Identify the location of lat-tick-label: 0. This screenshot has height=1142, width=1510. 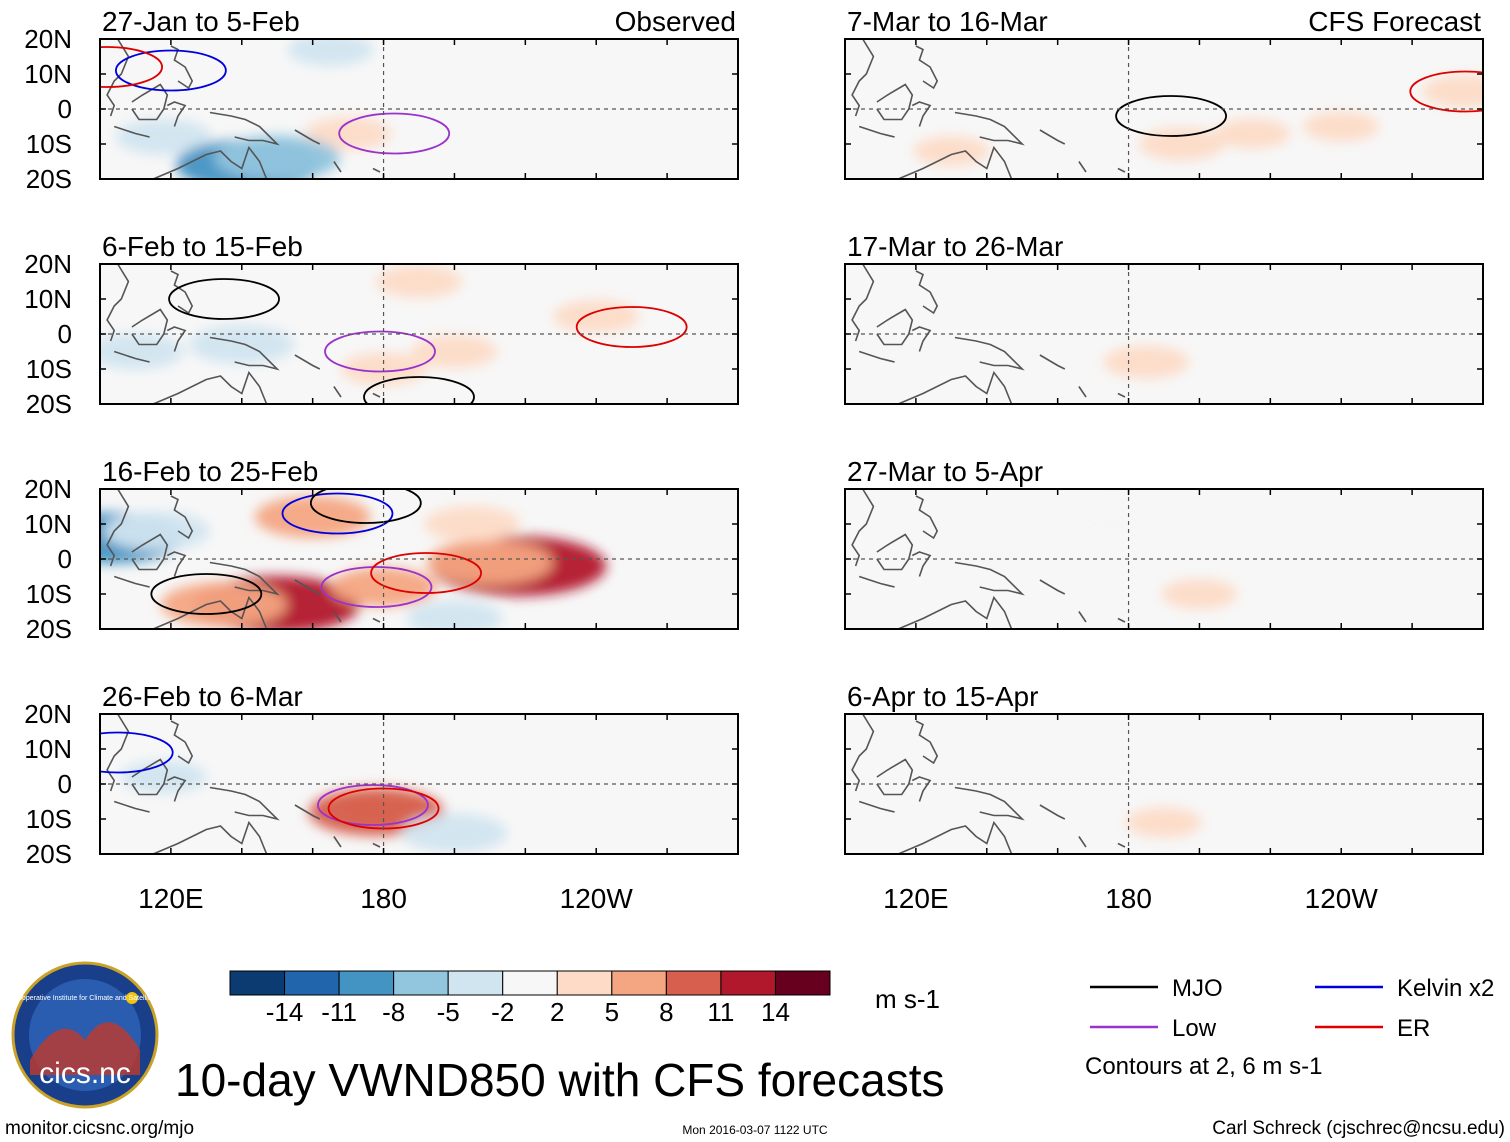
(65, 334).